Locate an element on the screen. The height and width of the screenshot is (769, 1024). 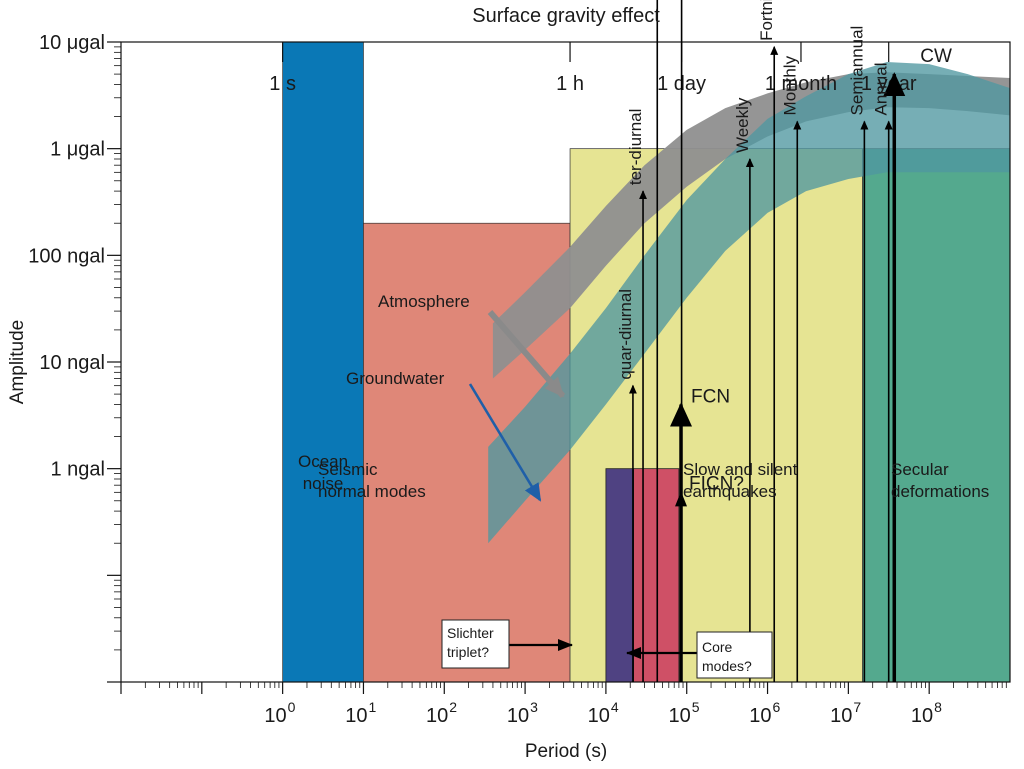
tidal-label-monthly: Monthly is located at coordinates (789, 85).